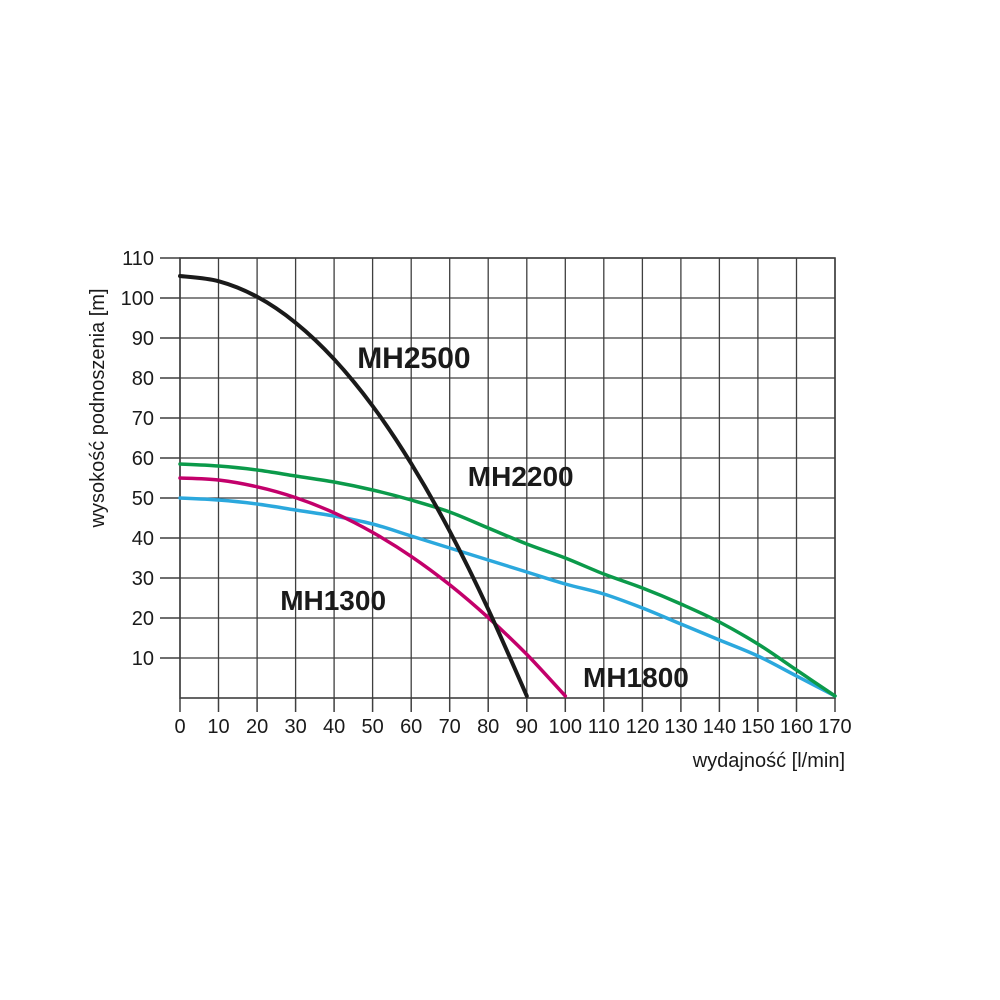 This screenshot has width=1000, height=1000. I want to click on x-tick-label: 120, so click(642, 727).